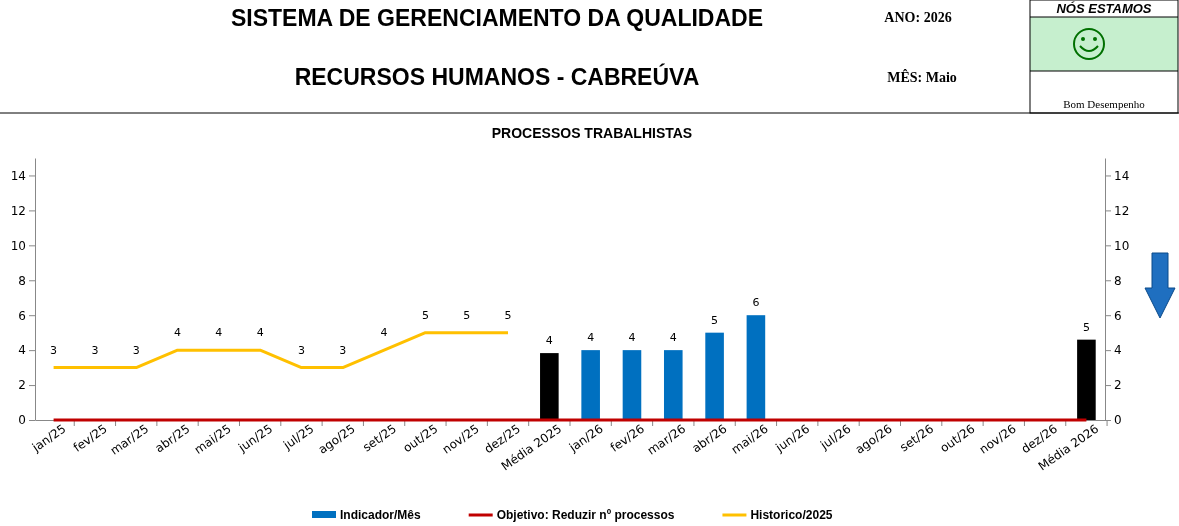  Describe the element at coordinates (18, 245) in the screenshot. I see `y-tick-label: 10` at that location.